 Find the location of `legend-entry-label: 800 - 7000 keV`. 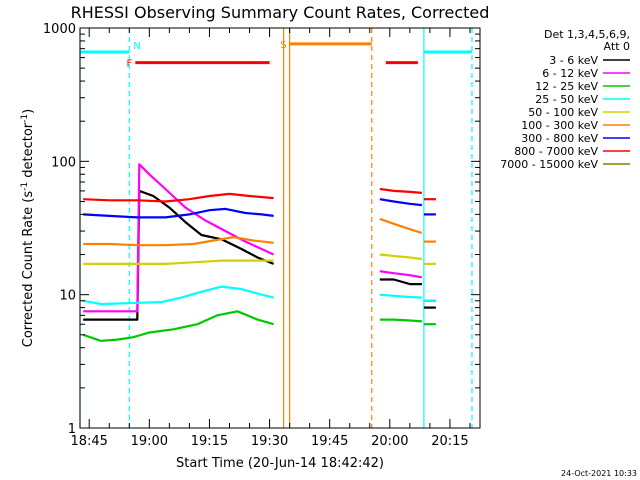

legend-entry-label: 800 - 7000 keV is located at coordinates (556, 151).